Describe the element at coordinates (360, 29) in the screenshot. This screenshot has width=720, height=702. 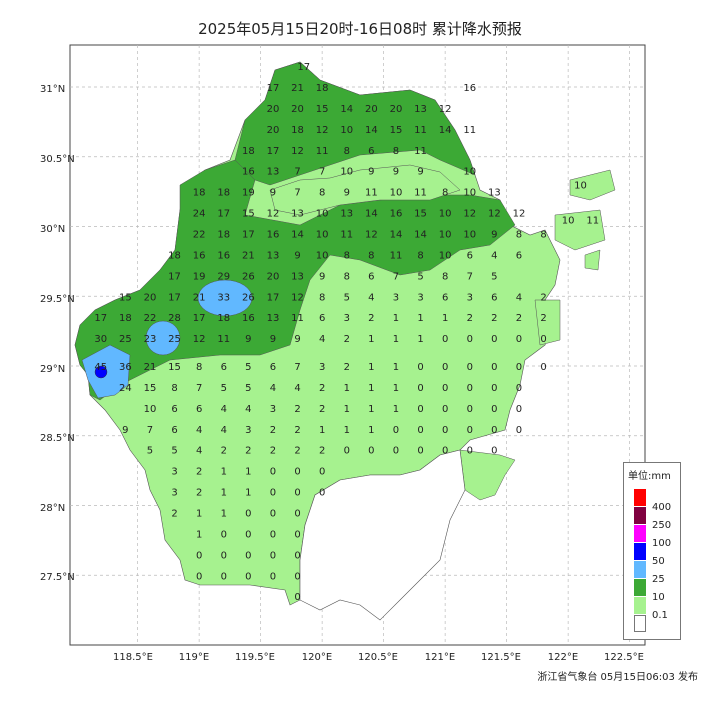
I see `map-title: 2025年05月15日20时-16日08时 累计降水预报` at that location.